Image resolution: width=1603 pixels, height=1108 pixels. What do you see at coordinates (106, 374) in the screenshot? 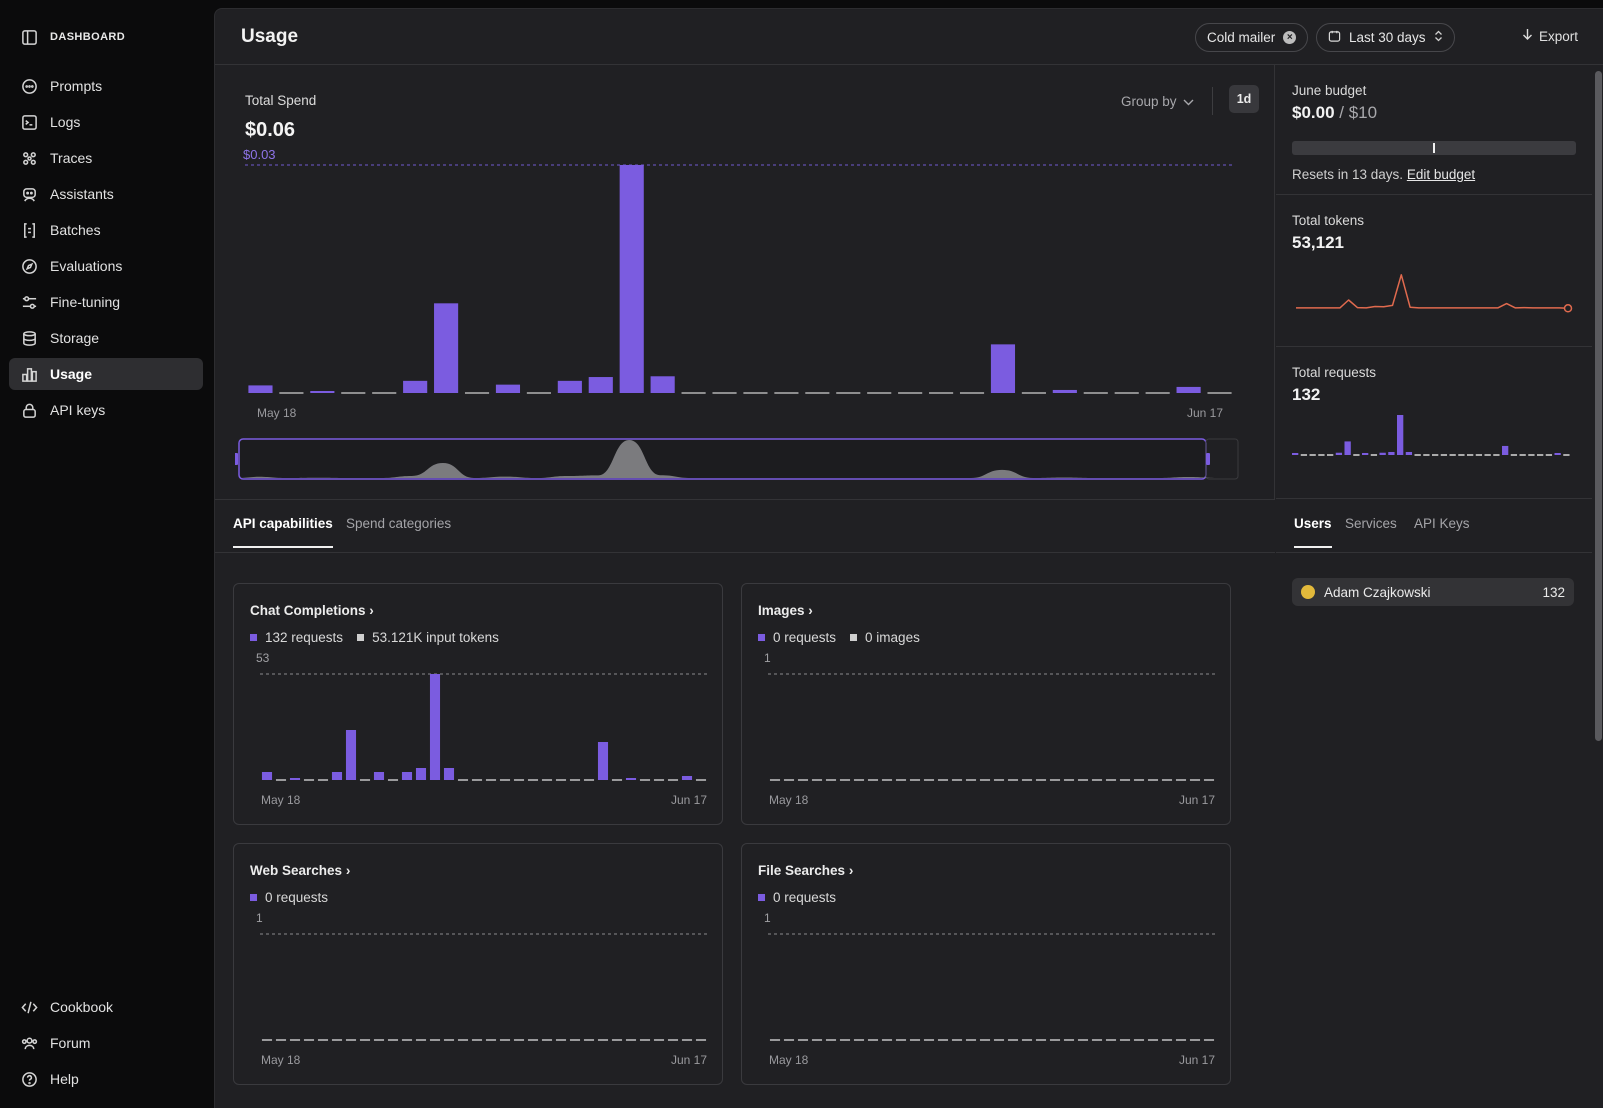
I see `sidebar-item-usage: Usage` at bounding box center [106, 374].